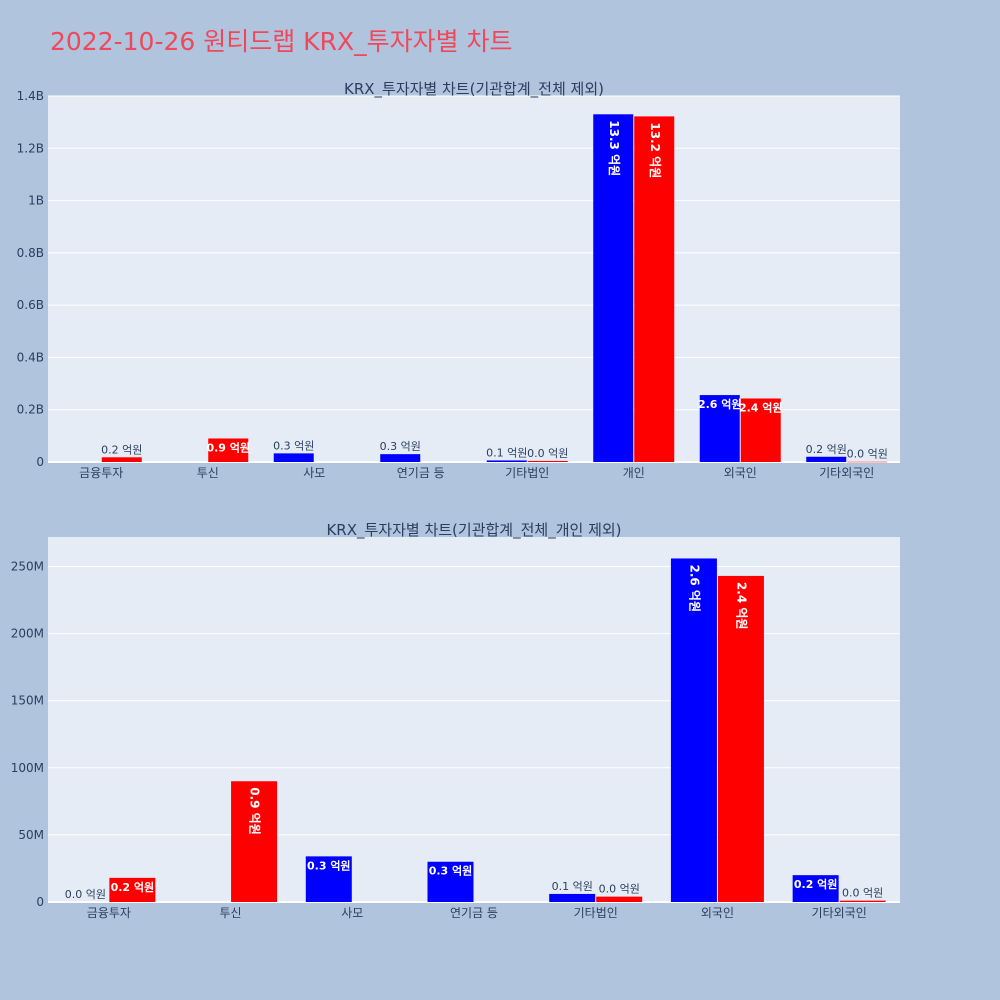  Describe the element at coordinates (31, 835) in the screenshot. I see `y-tick-label: 50M` at that location.